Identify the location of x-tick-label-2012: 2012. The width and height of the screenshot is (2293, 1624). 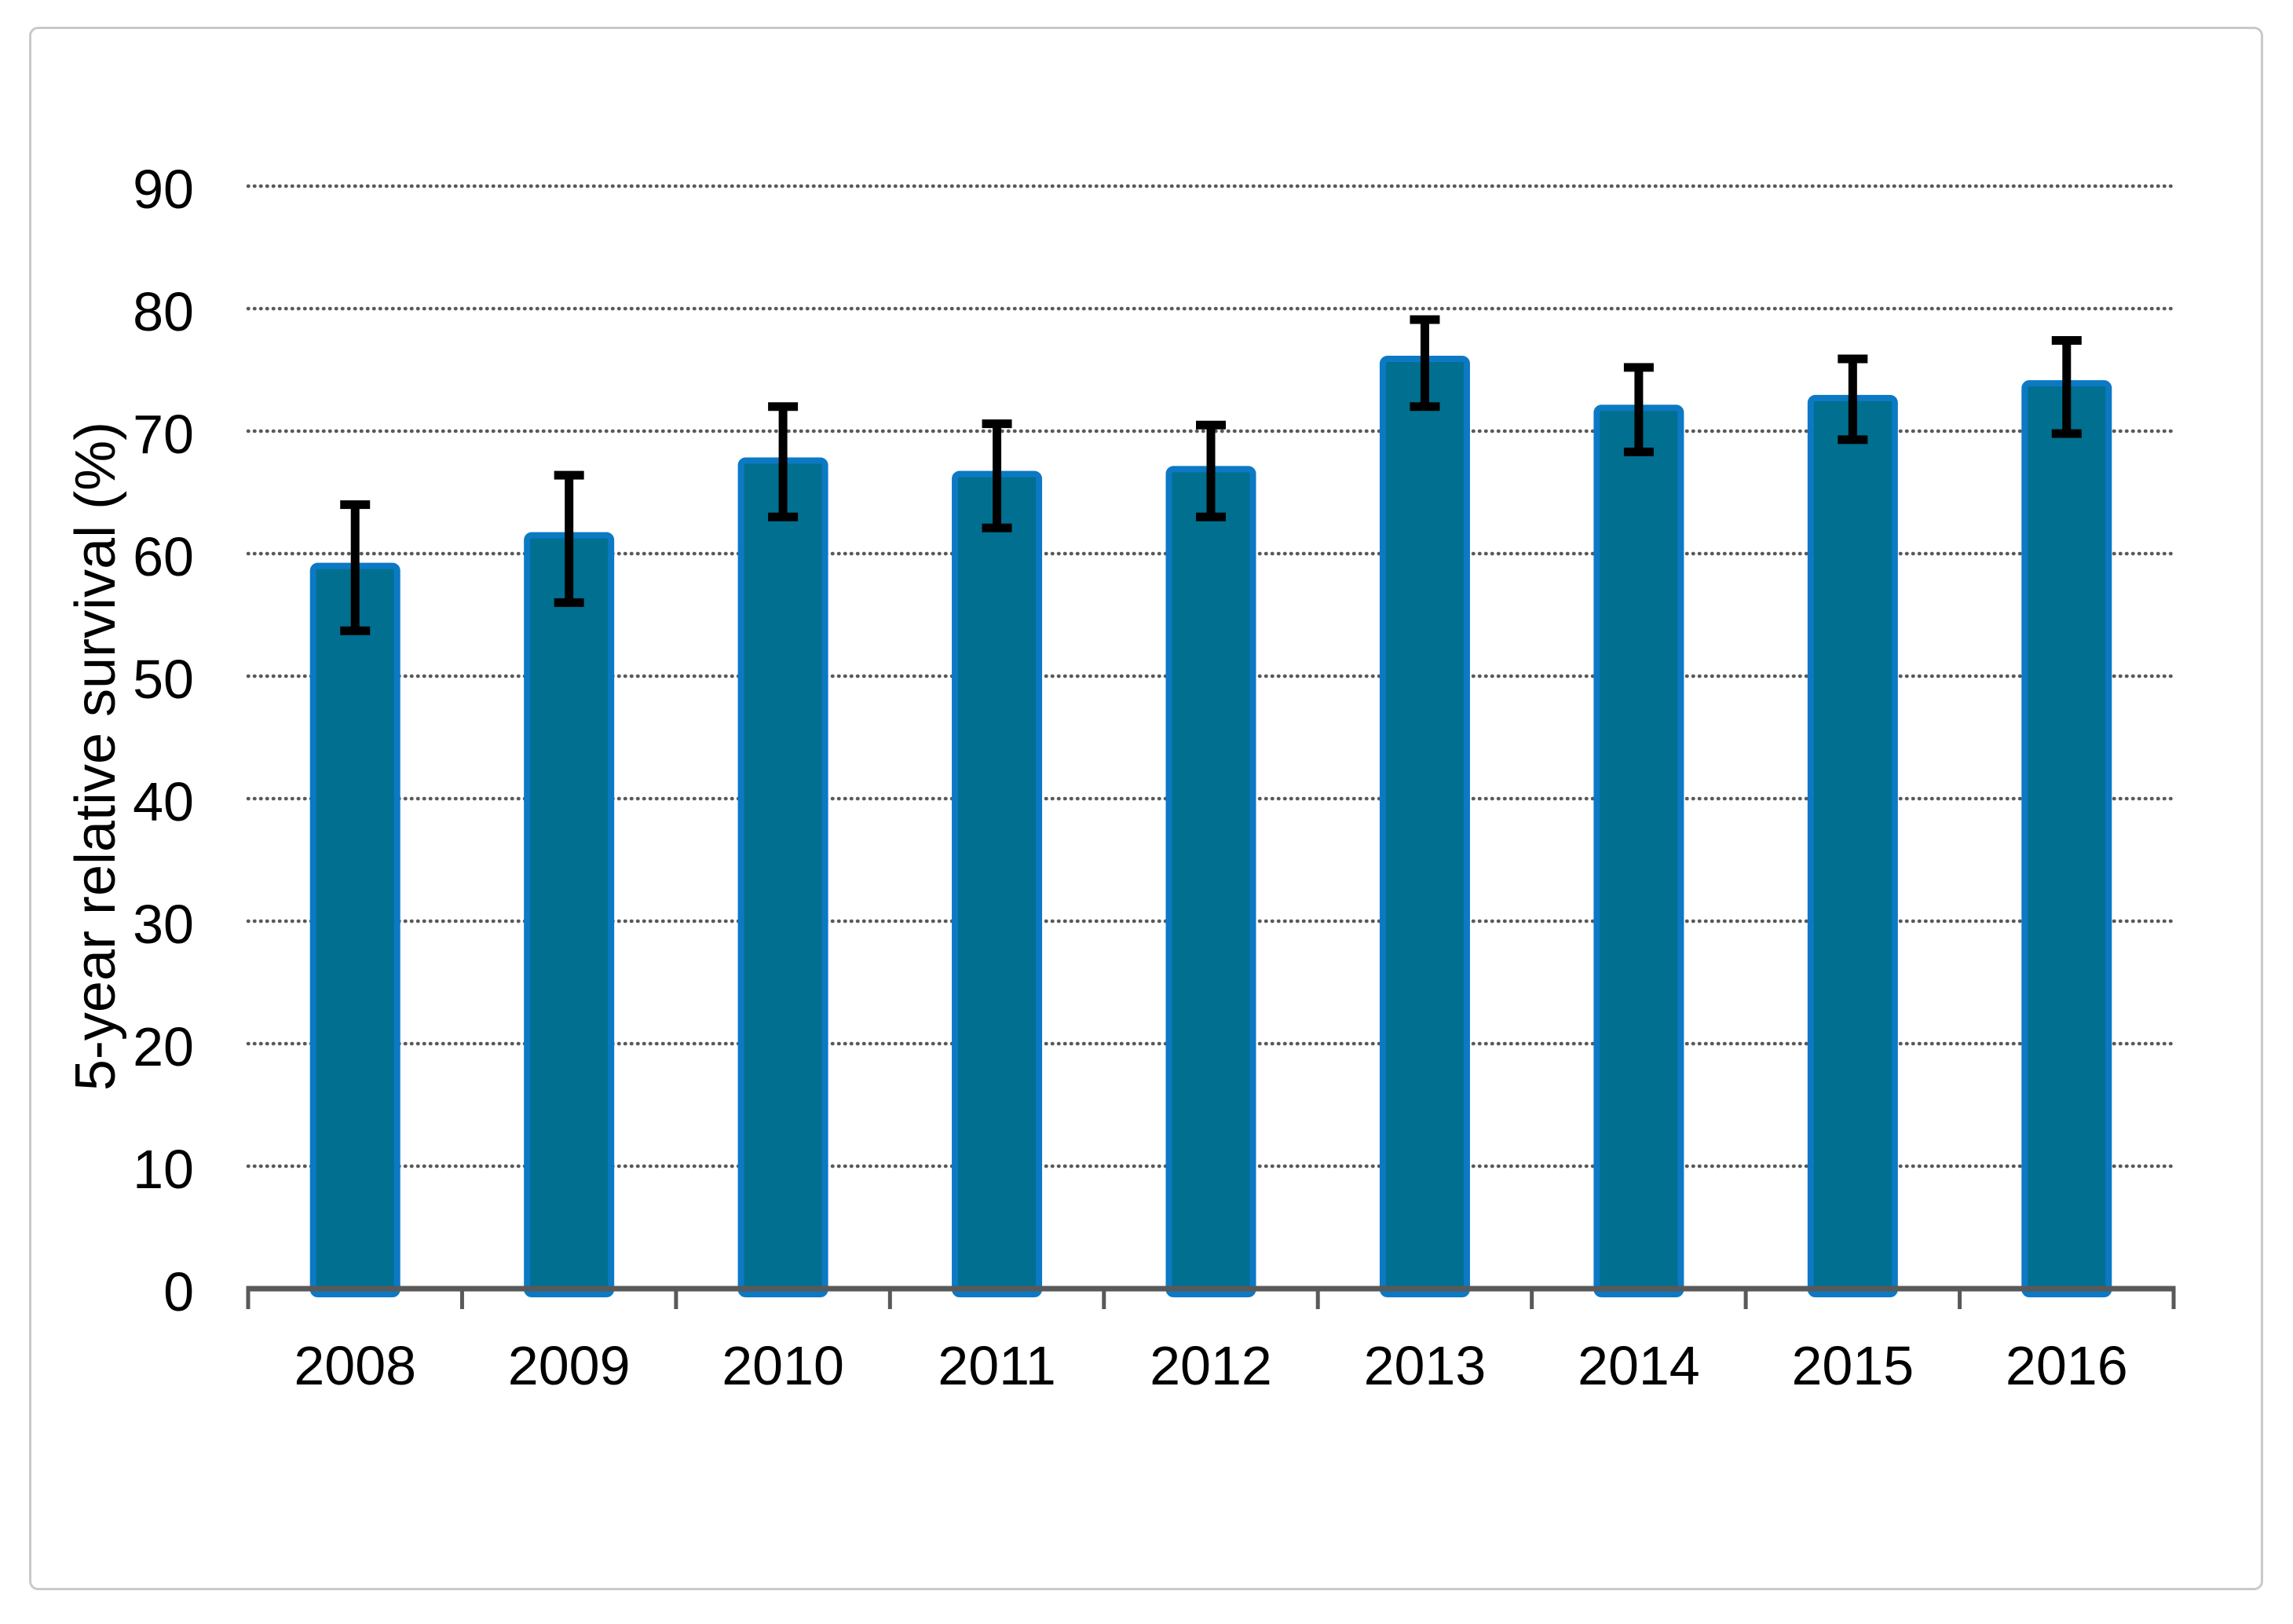
(1211, 1365).